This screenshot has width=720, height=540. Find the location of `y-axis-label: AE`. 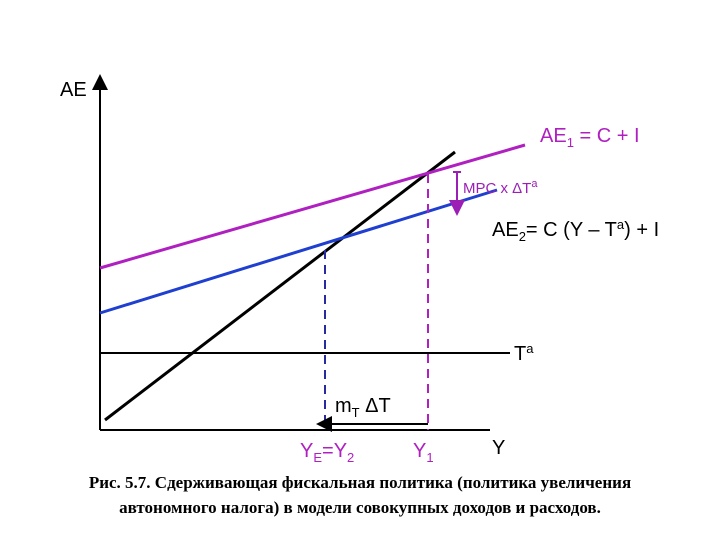

y-axis-label: AE is located at coordinates (73, 90).